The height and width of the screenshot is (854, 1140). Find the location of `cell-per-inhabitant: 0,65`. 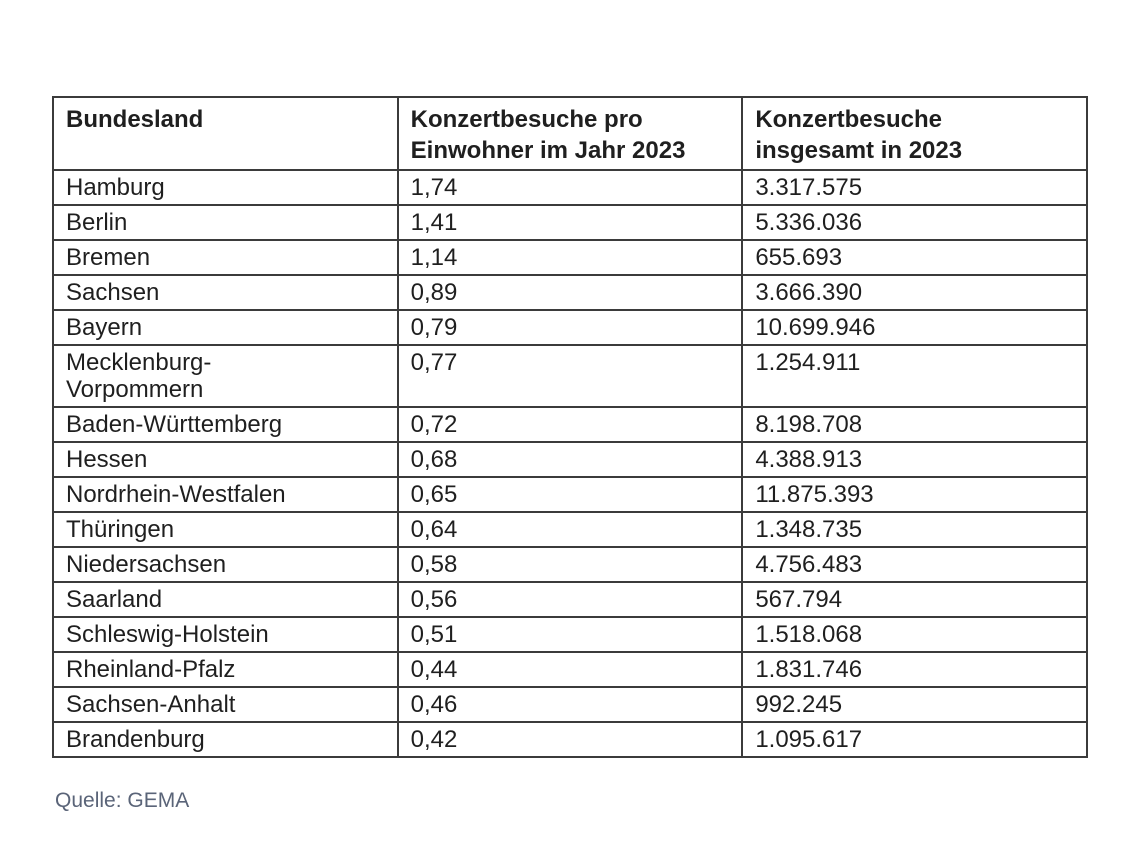

cell-per-inhabitant: 0,65 is located at coordinates (570, 494).